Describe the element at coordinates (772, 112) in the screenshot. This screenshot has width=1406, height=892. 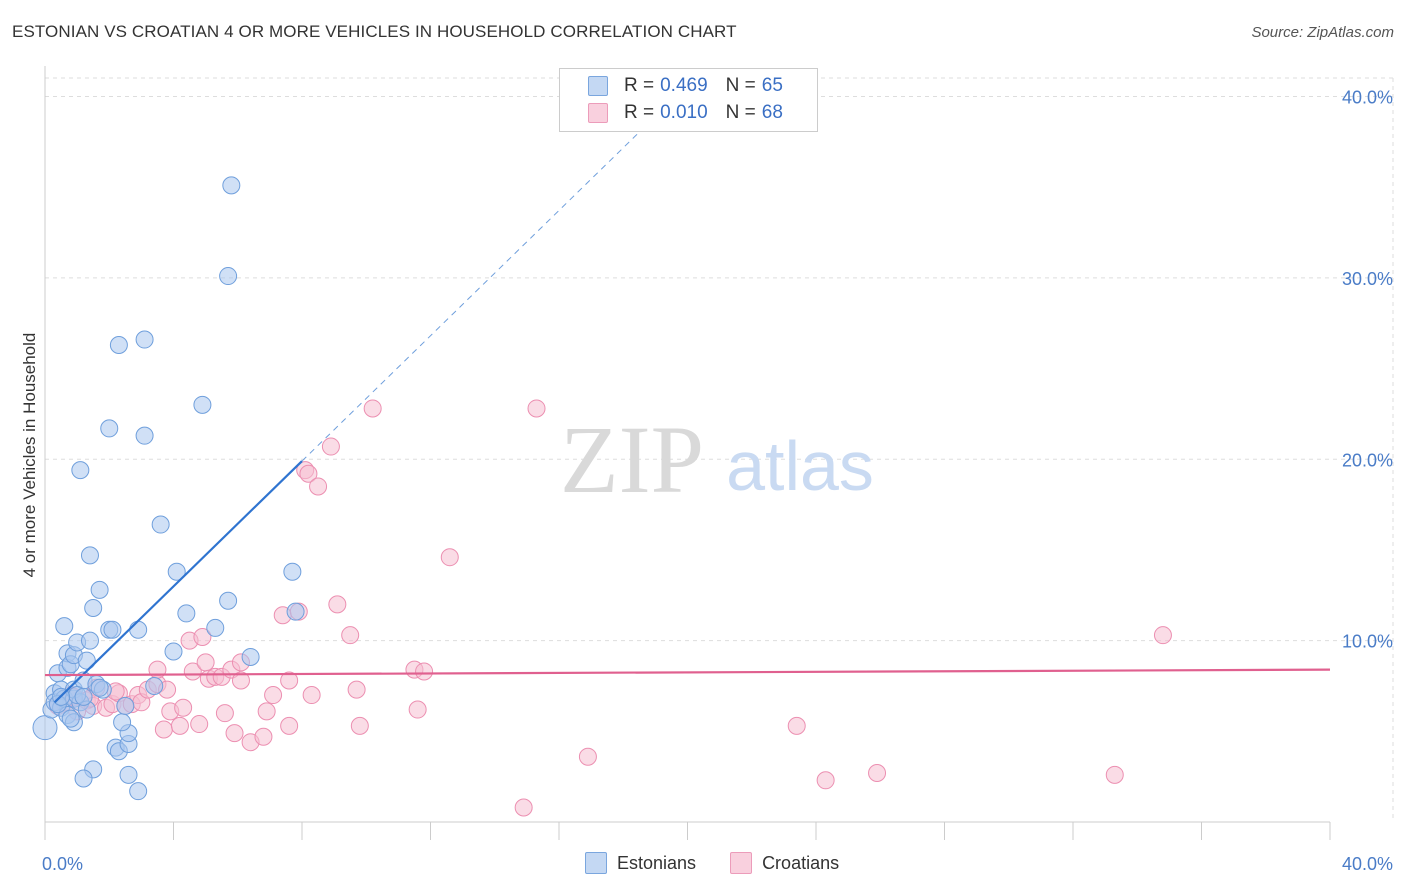
I see `croatians-n-value: 68` at that location.